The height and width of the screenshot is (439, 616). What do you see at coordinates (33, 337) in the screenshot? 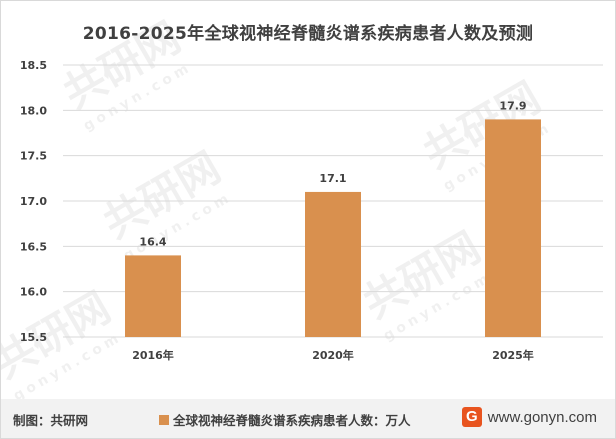
I see `y-tick-label: 15.5` at bounding box center [33, 337].